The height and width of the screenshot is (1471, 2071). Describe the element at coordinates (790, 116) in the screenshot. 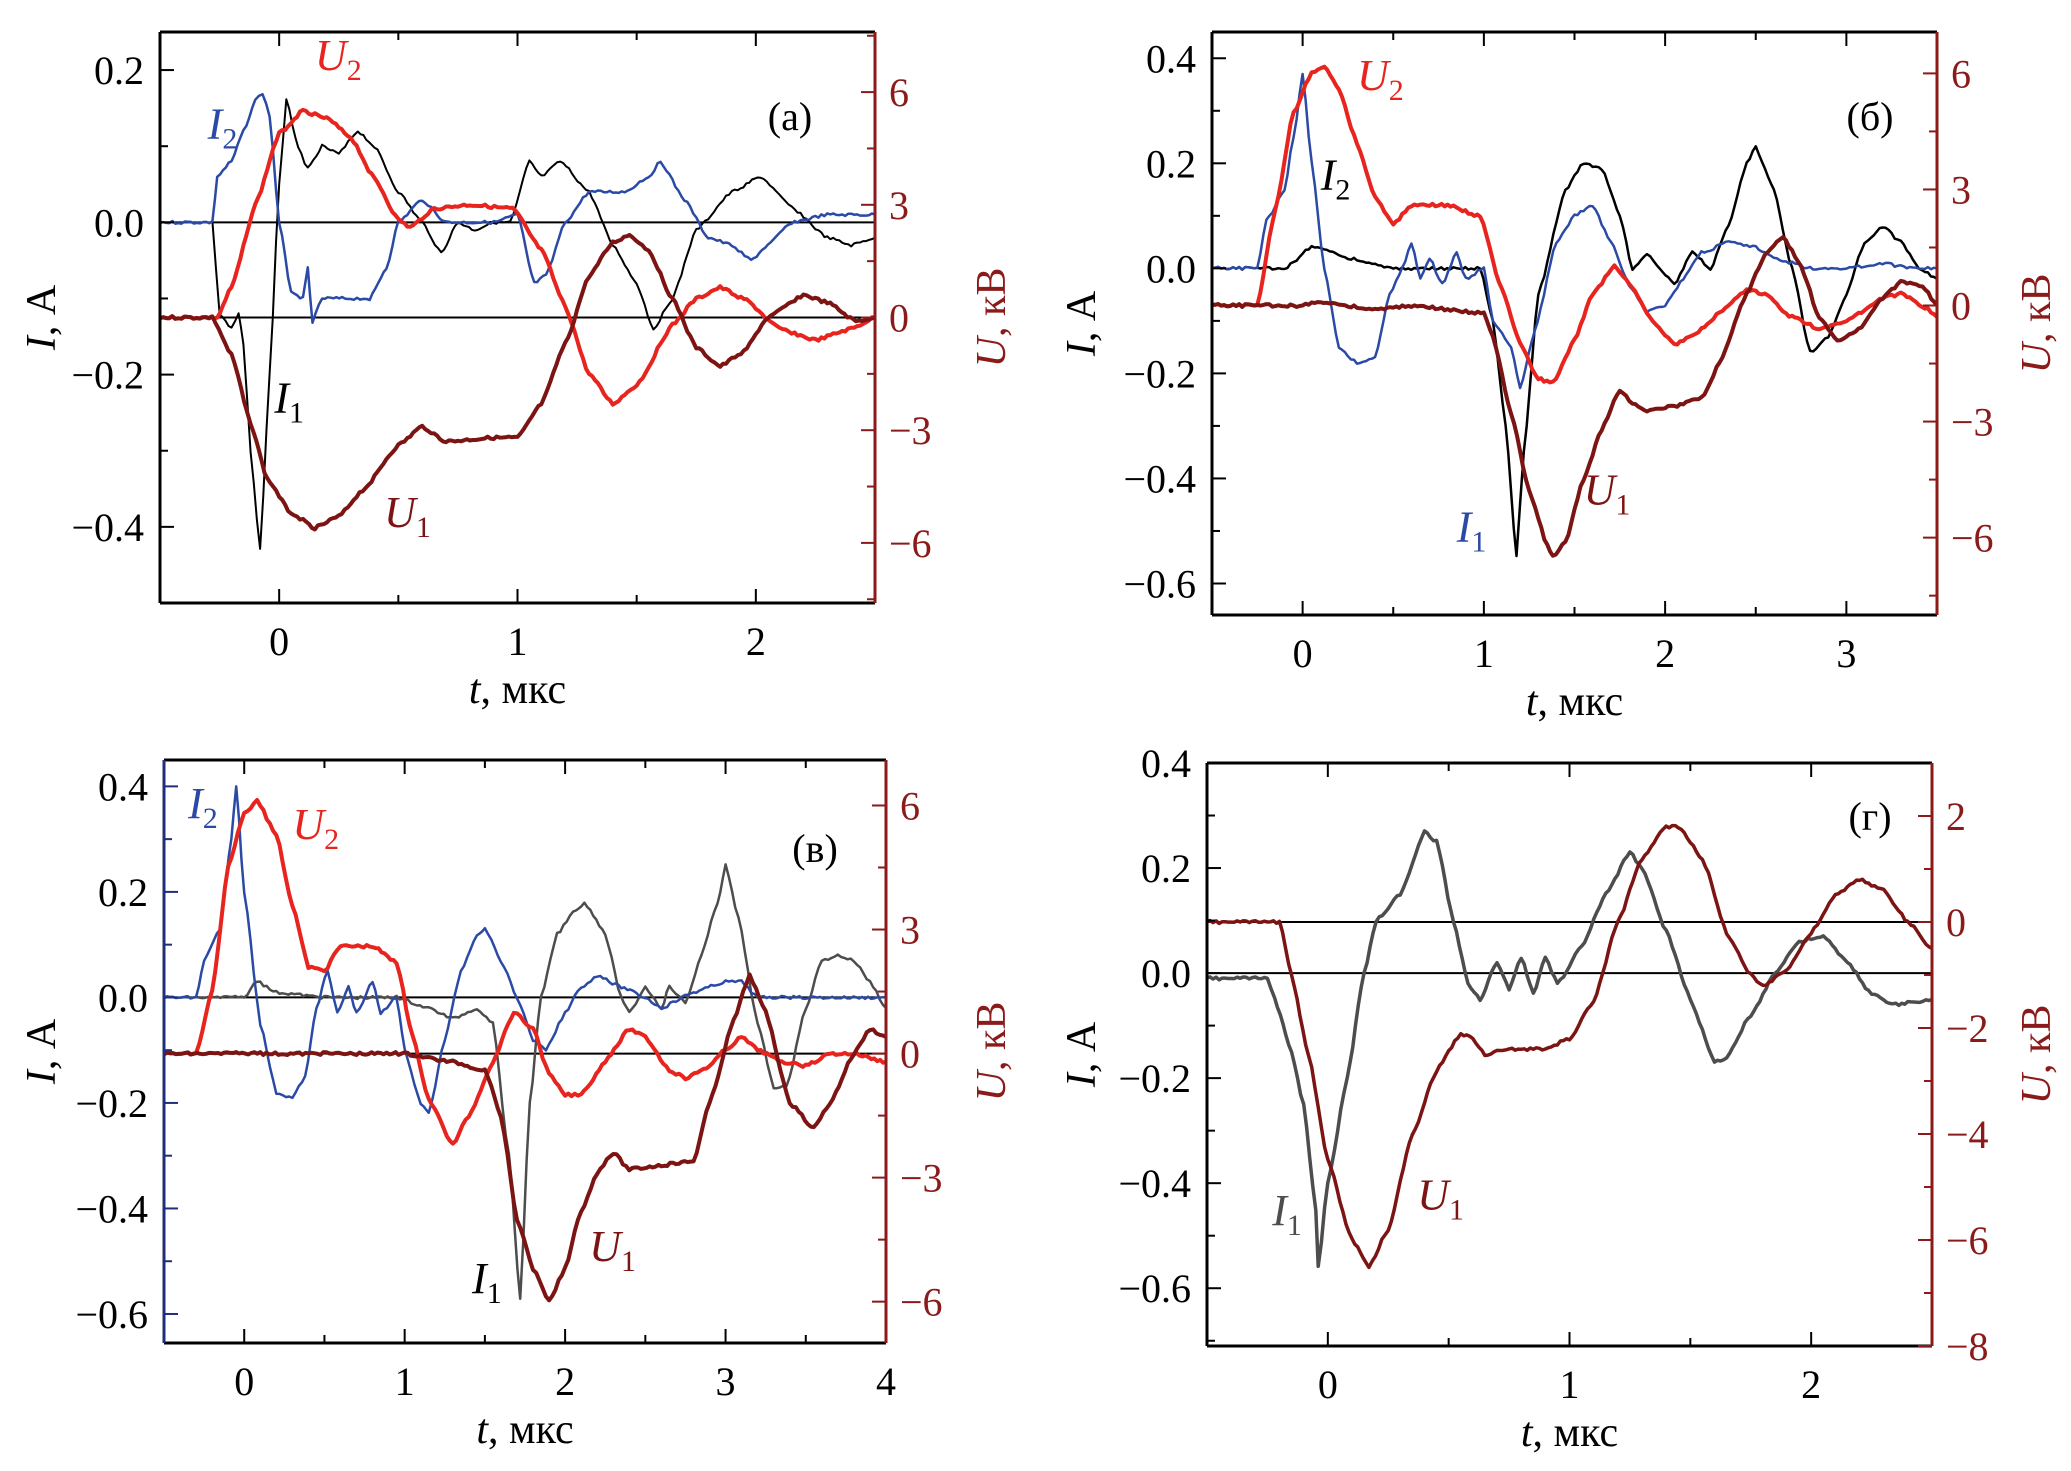

I see `panel-letter: (а)` at that location.